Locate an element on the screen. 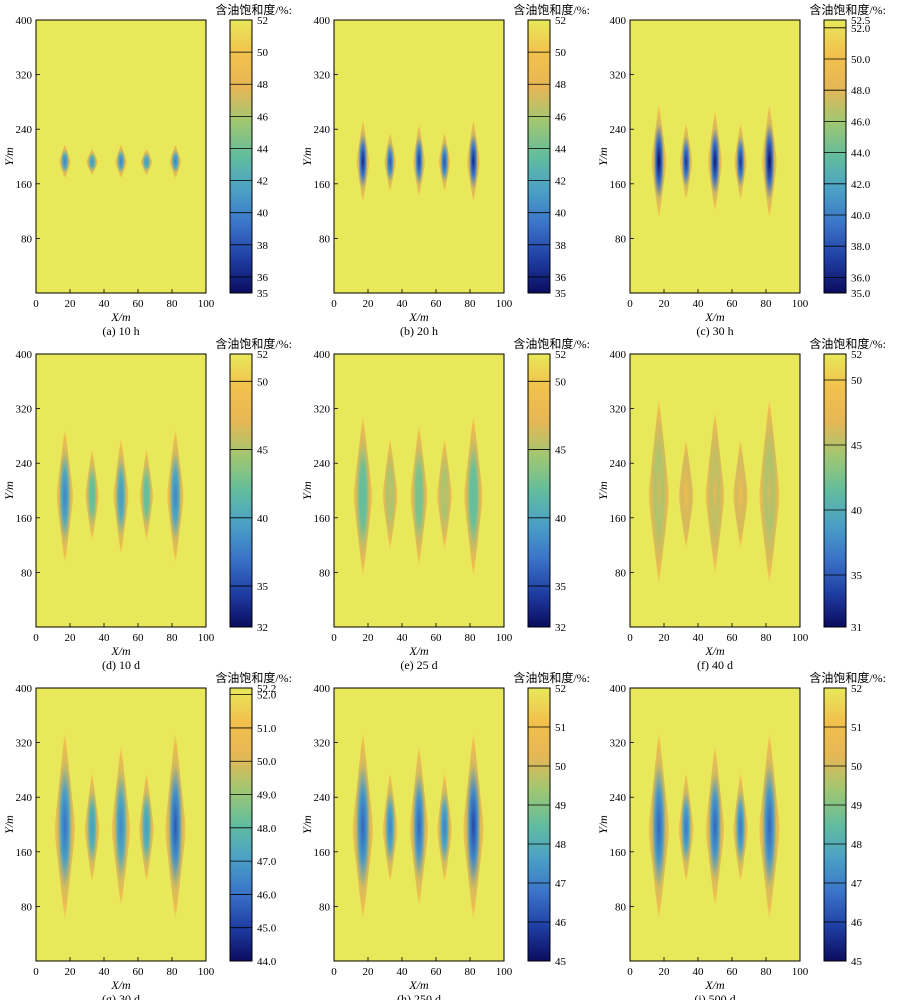 The image size is (900, 1000). colorbar-tick-label: 47.0 is located at coordinates (267, 862).